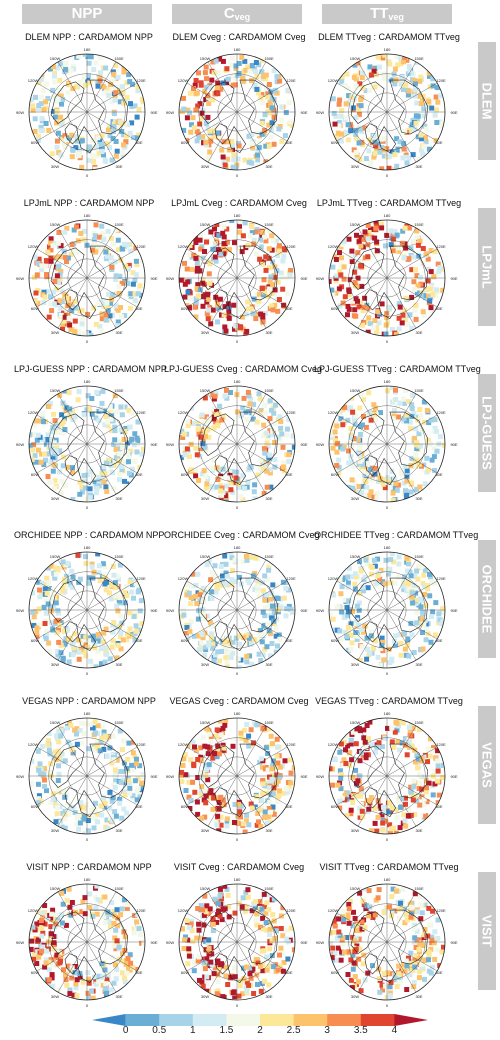  I want to click on coastline, so click(217, 103).